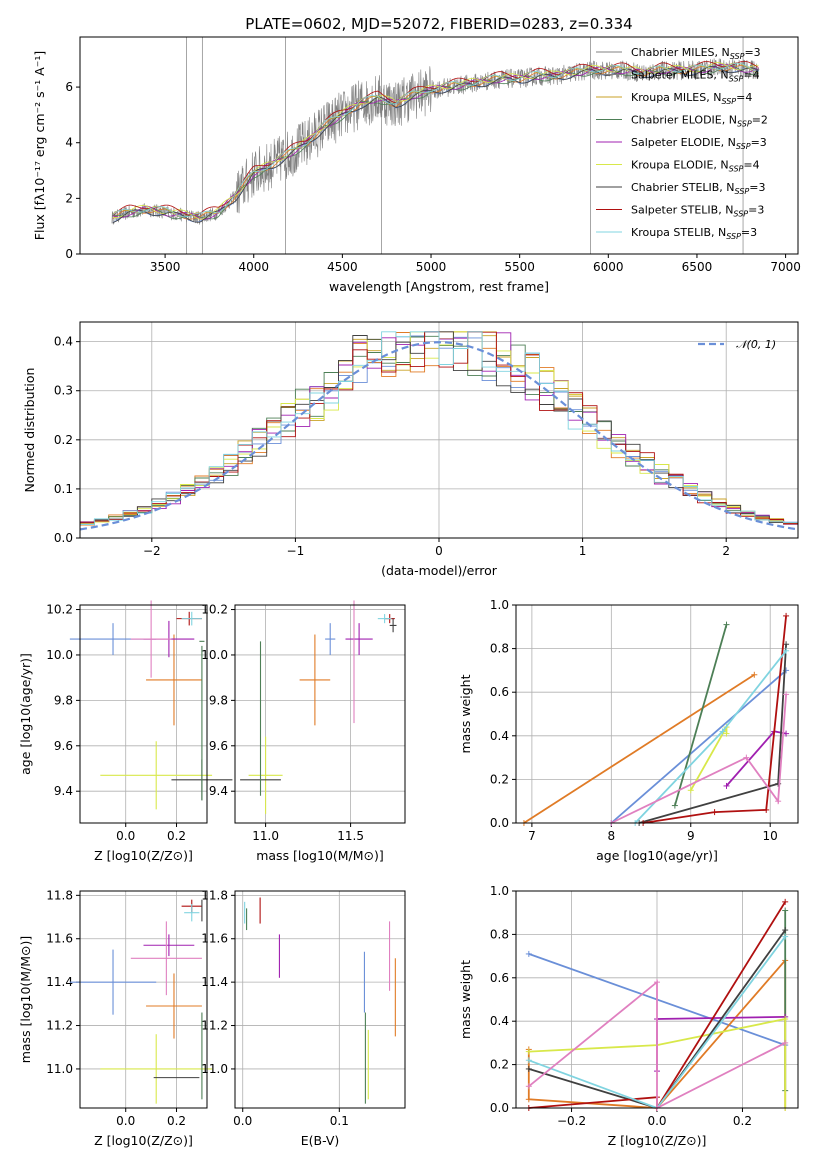 Image resolution: width=819 pixels, height=1170 pixels. Describe the element at coordinates (339, 1121) in the screenshot. I see `x-tick-label: 0.1` at that location.